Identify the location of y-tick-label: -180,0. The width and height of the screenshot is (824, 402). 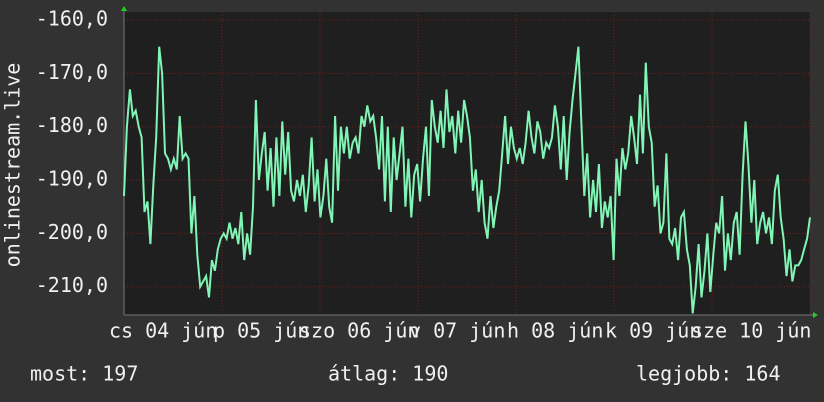
(72, 125).